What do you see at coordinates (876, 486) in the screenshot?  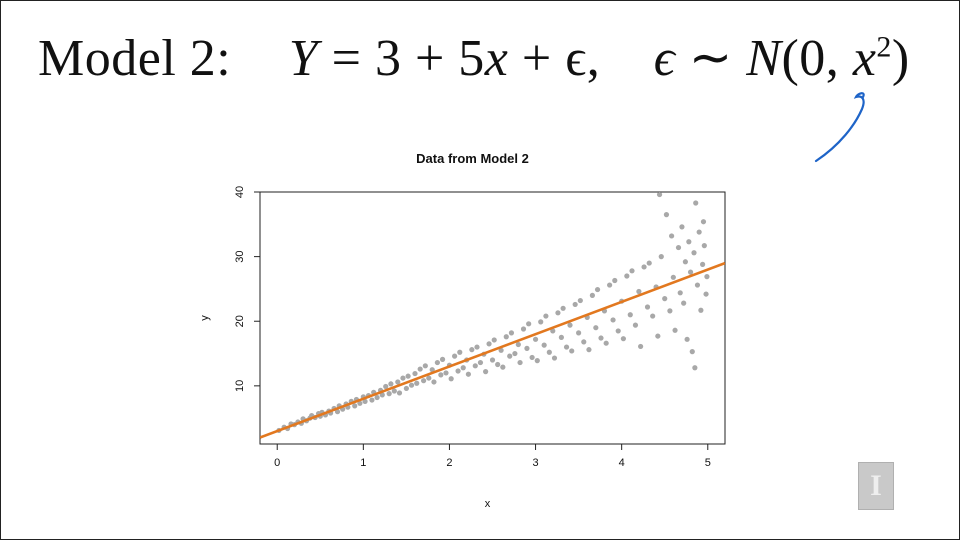 I see `university-logo: I` at bounding box center [876, 486].